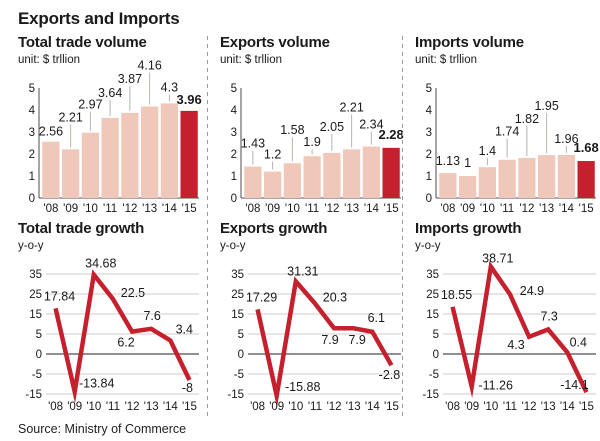  Describe the element at coordinates (578, 343) in the screenshot. I see `svg-text: 0.4` at that location.